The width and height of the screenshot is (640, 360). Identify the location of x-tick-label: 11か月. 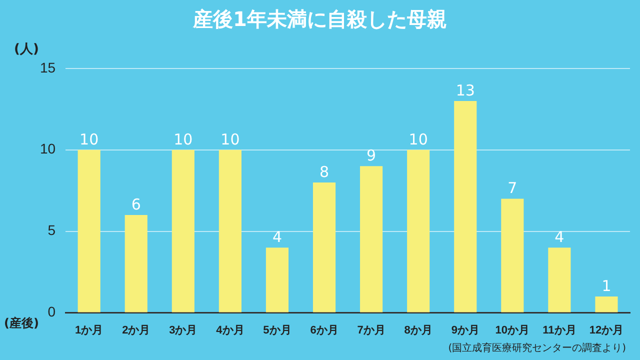
(559, 330).